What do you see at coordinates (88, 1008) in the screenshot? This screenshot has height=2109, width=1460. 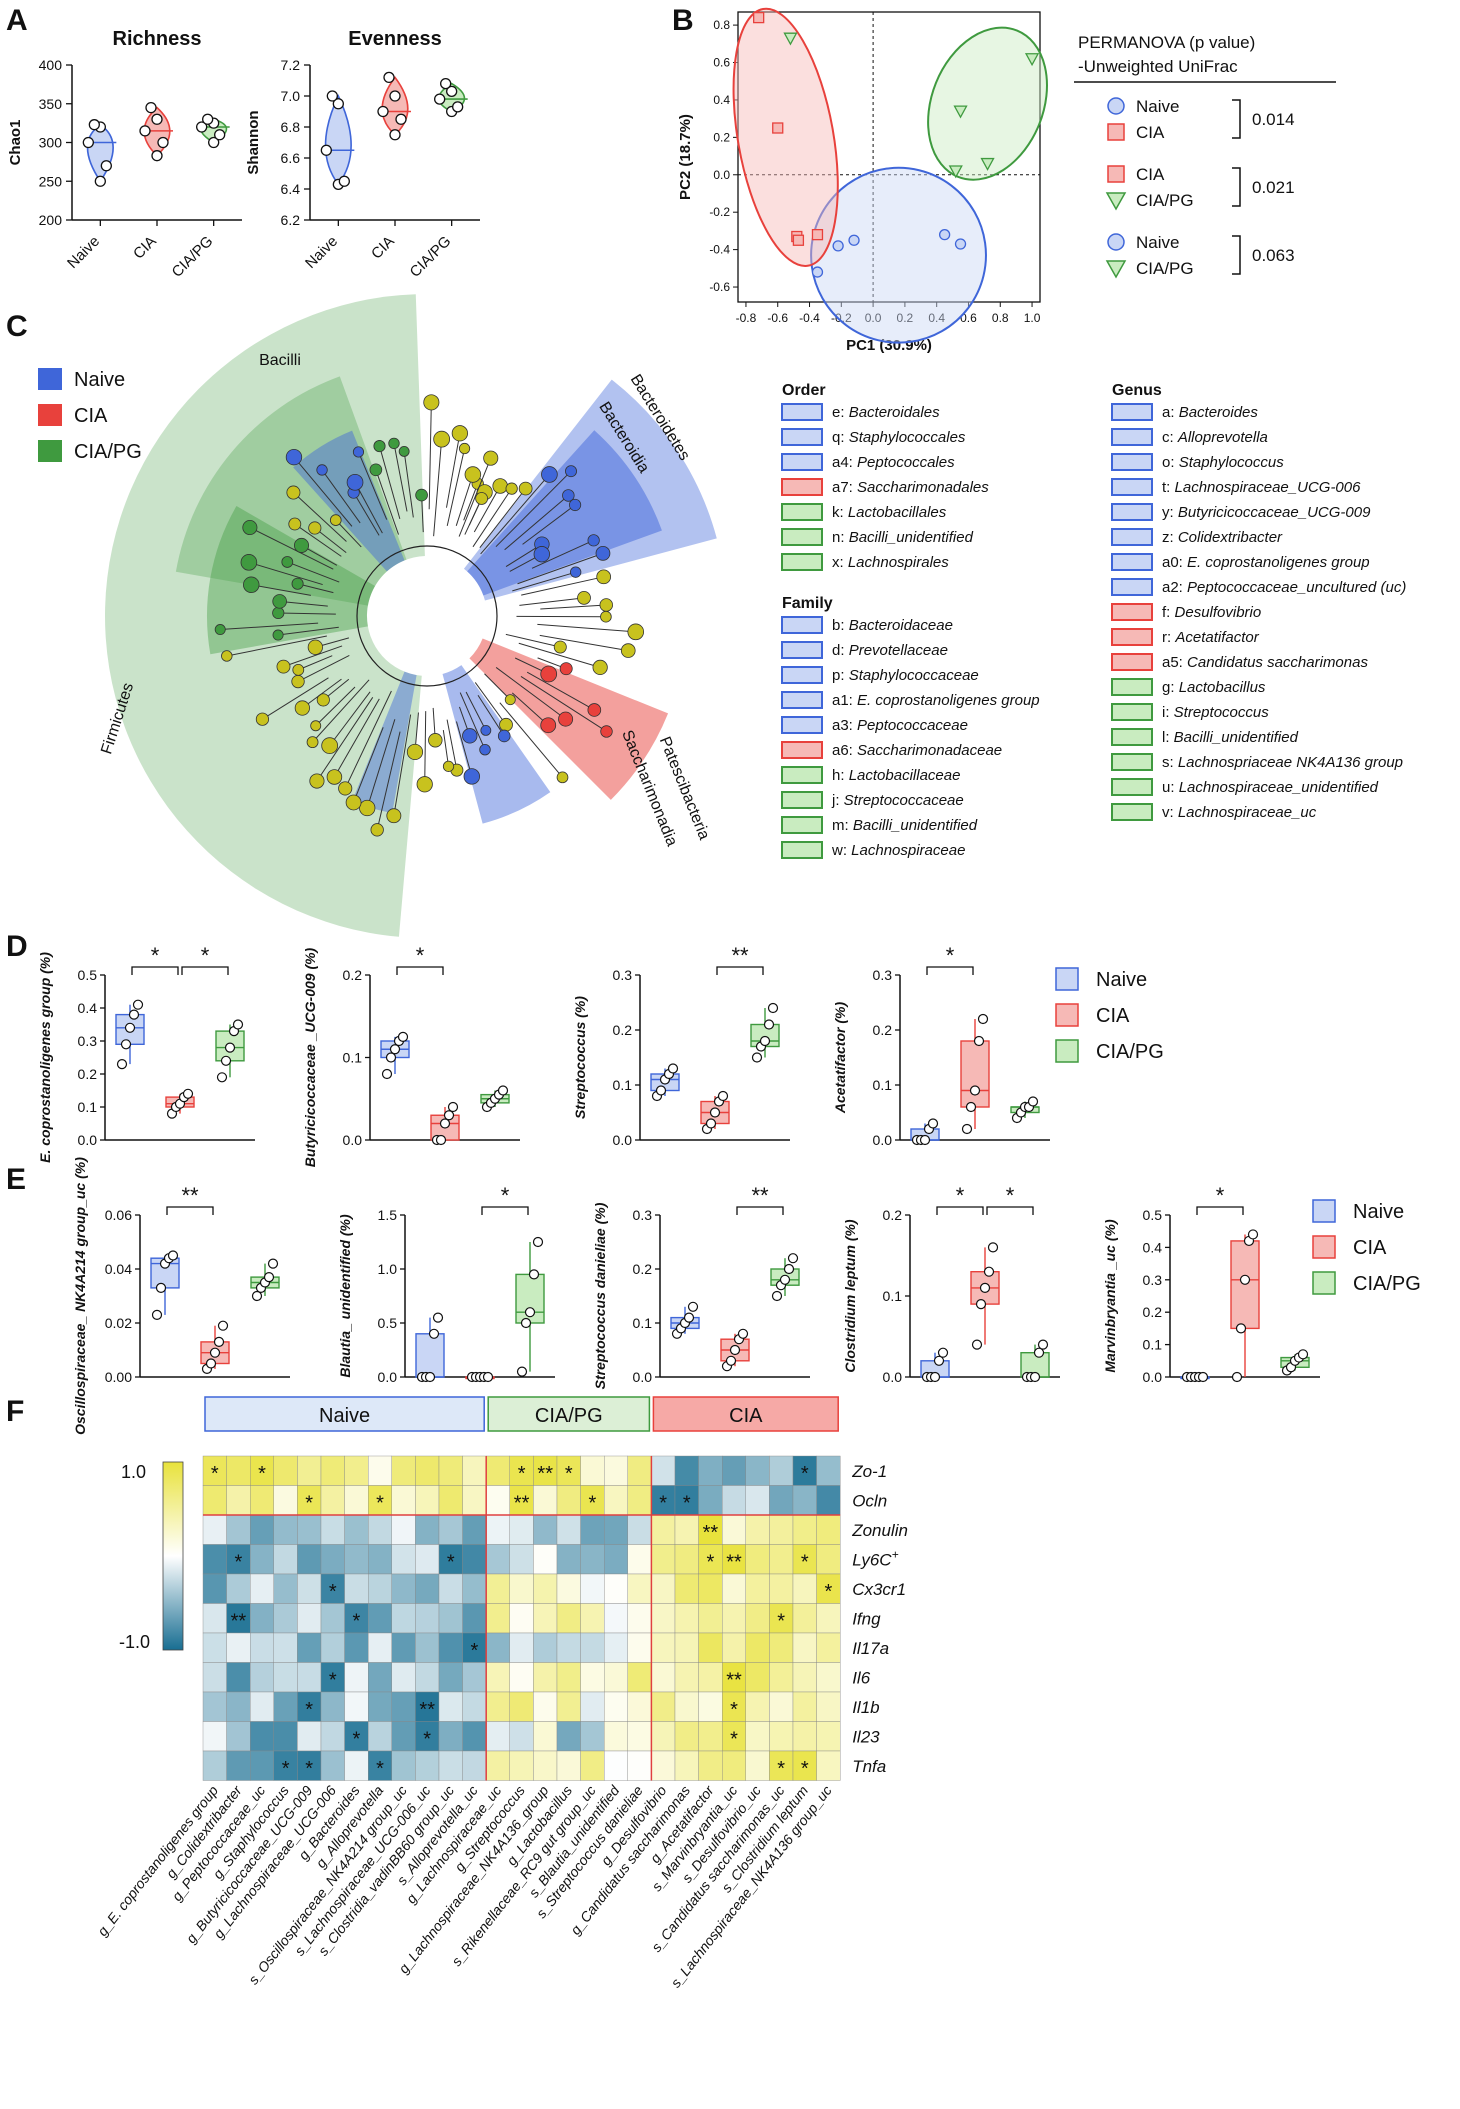 I see `y-tick-label: 0.4` at bounding box center [88, 1008].